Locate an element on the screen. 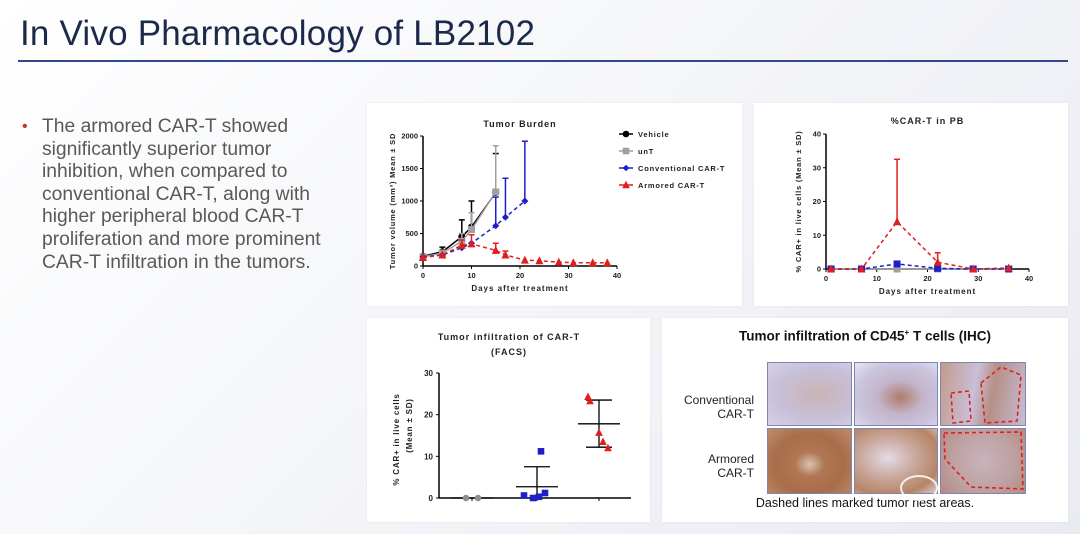  ihc-image-conventional-low is located at coordinates (809, 394).